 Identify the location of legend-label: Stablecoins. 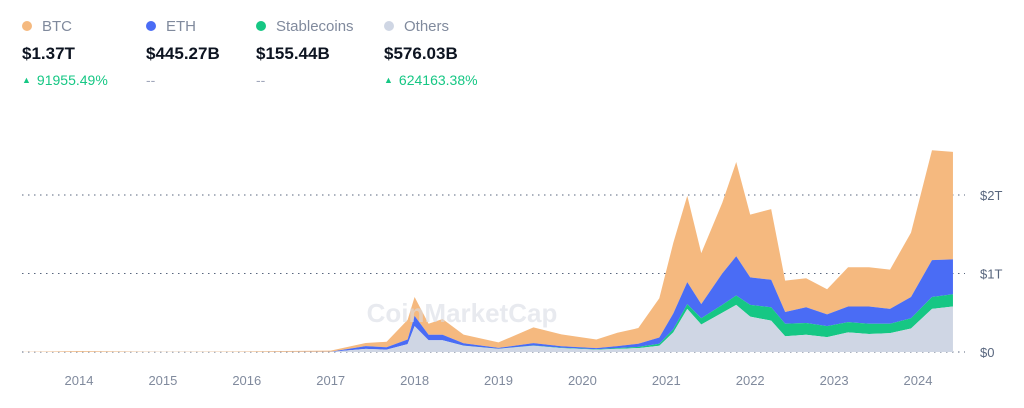
(315, 26).